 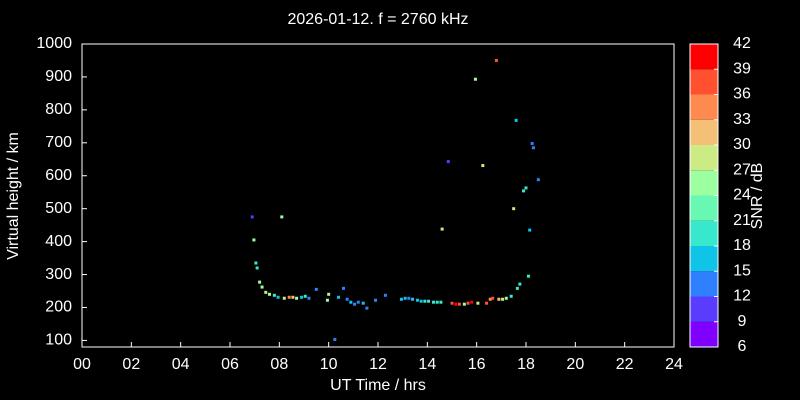 I want to click on colorbar-tick-label: 6, so click(x=742, y=346).